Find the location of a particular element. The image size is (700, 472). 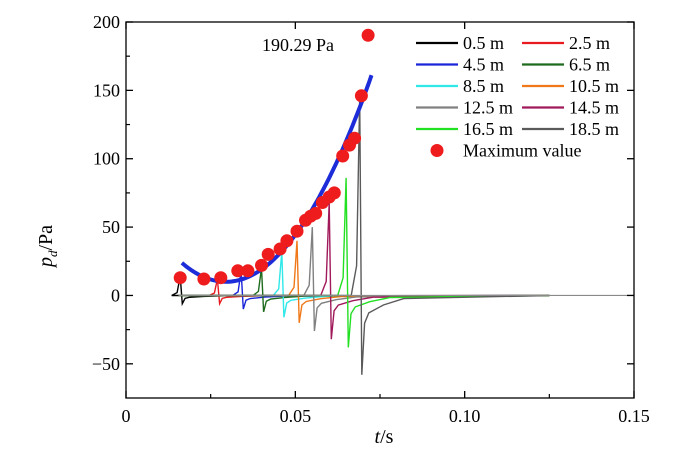

legend-label-6: 12.5 m is located at coordinates (488, 108).